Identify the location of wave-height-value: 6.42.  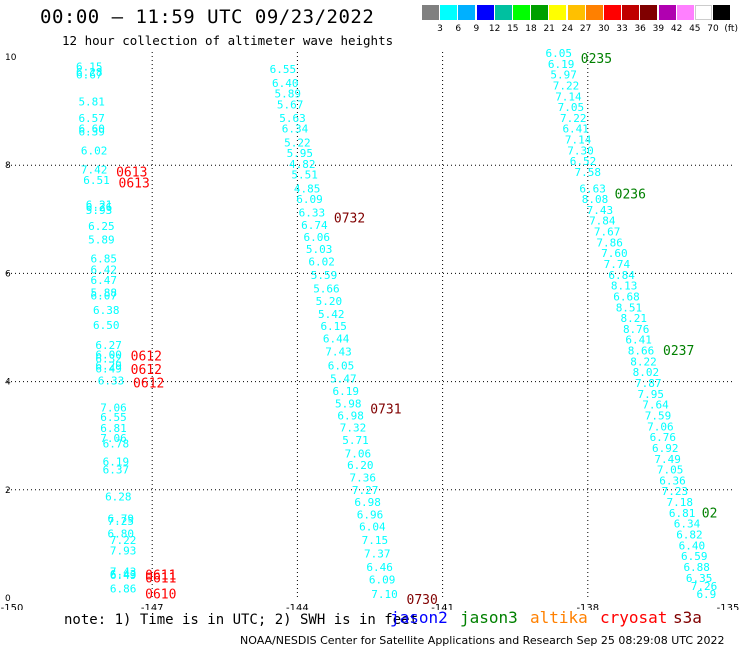
(104, 269).